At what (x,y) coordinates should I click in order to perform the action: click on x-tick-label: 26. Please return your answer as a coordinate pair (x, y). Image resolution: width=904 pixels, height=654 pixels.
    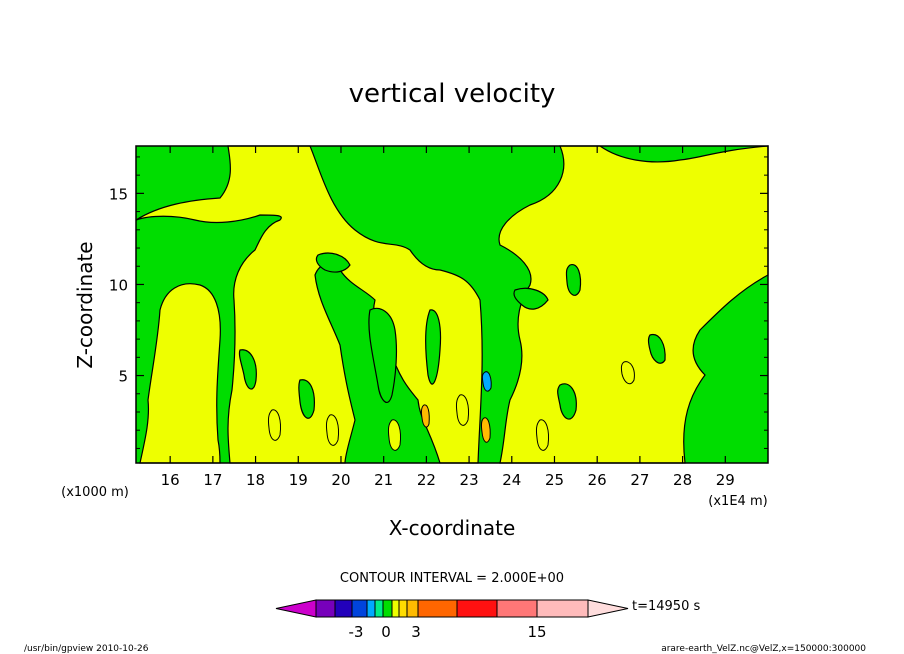
    Looking at the image, I should click on (597, 480).